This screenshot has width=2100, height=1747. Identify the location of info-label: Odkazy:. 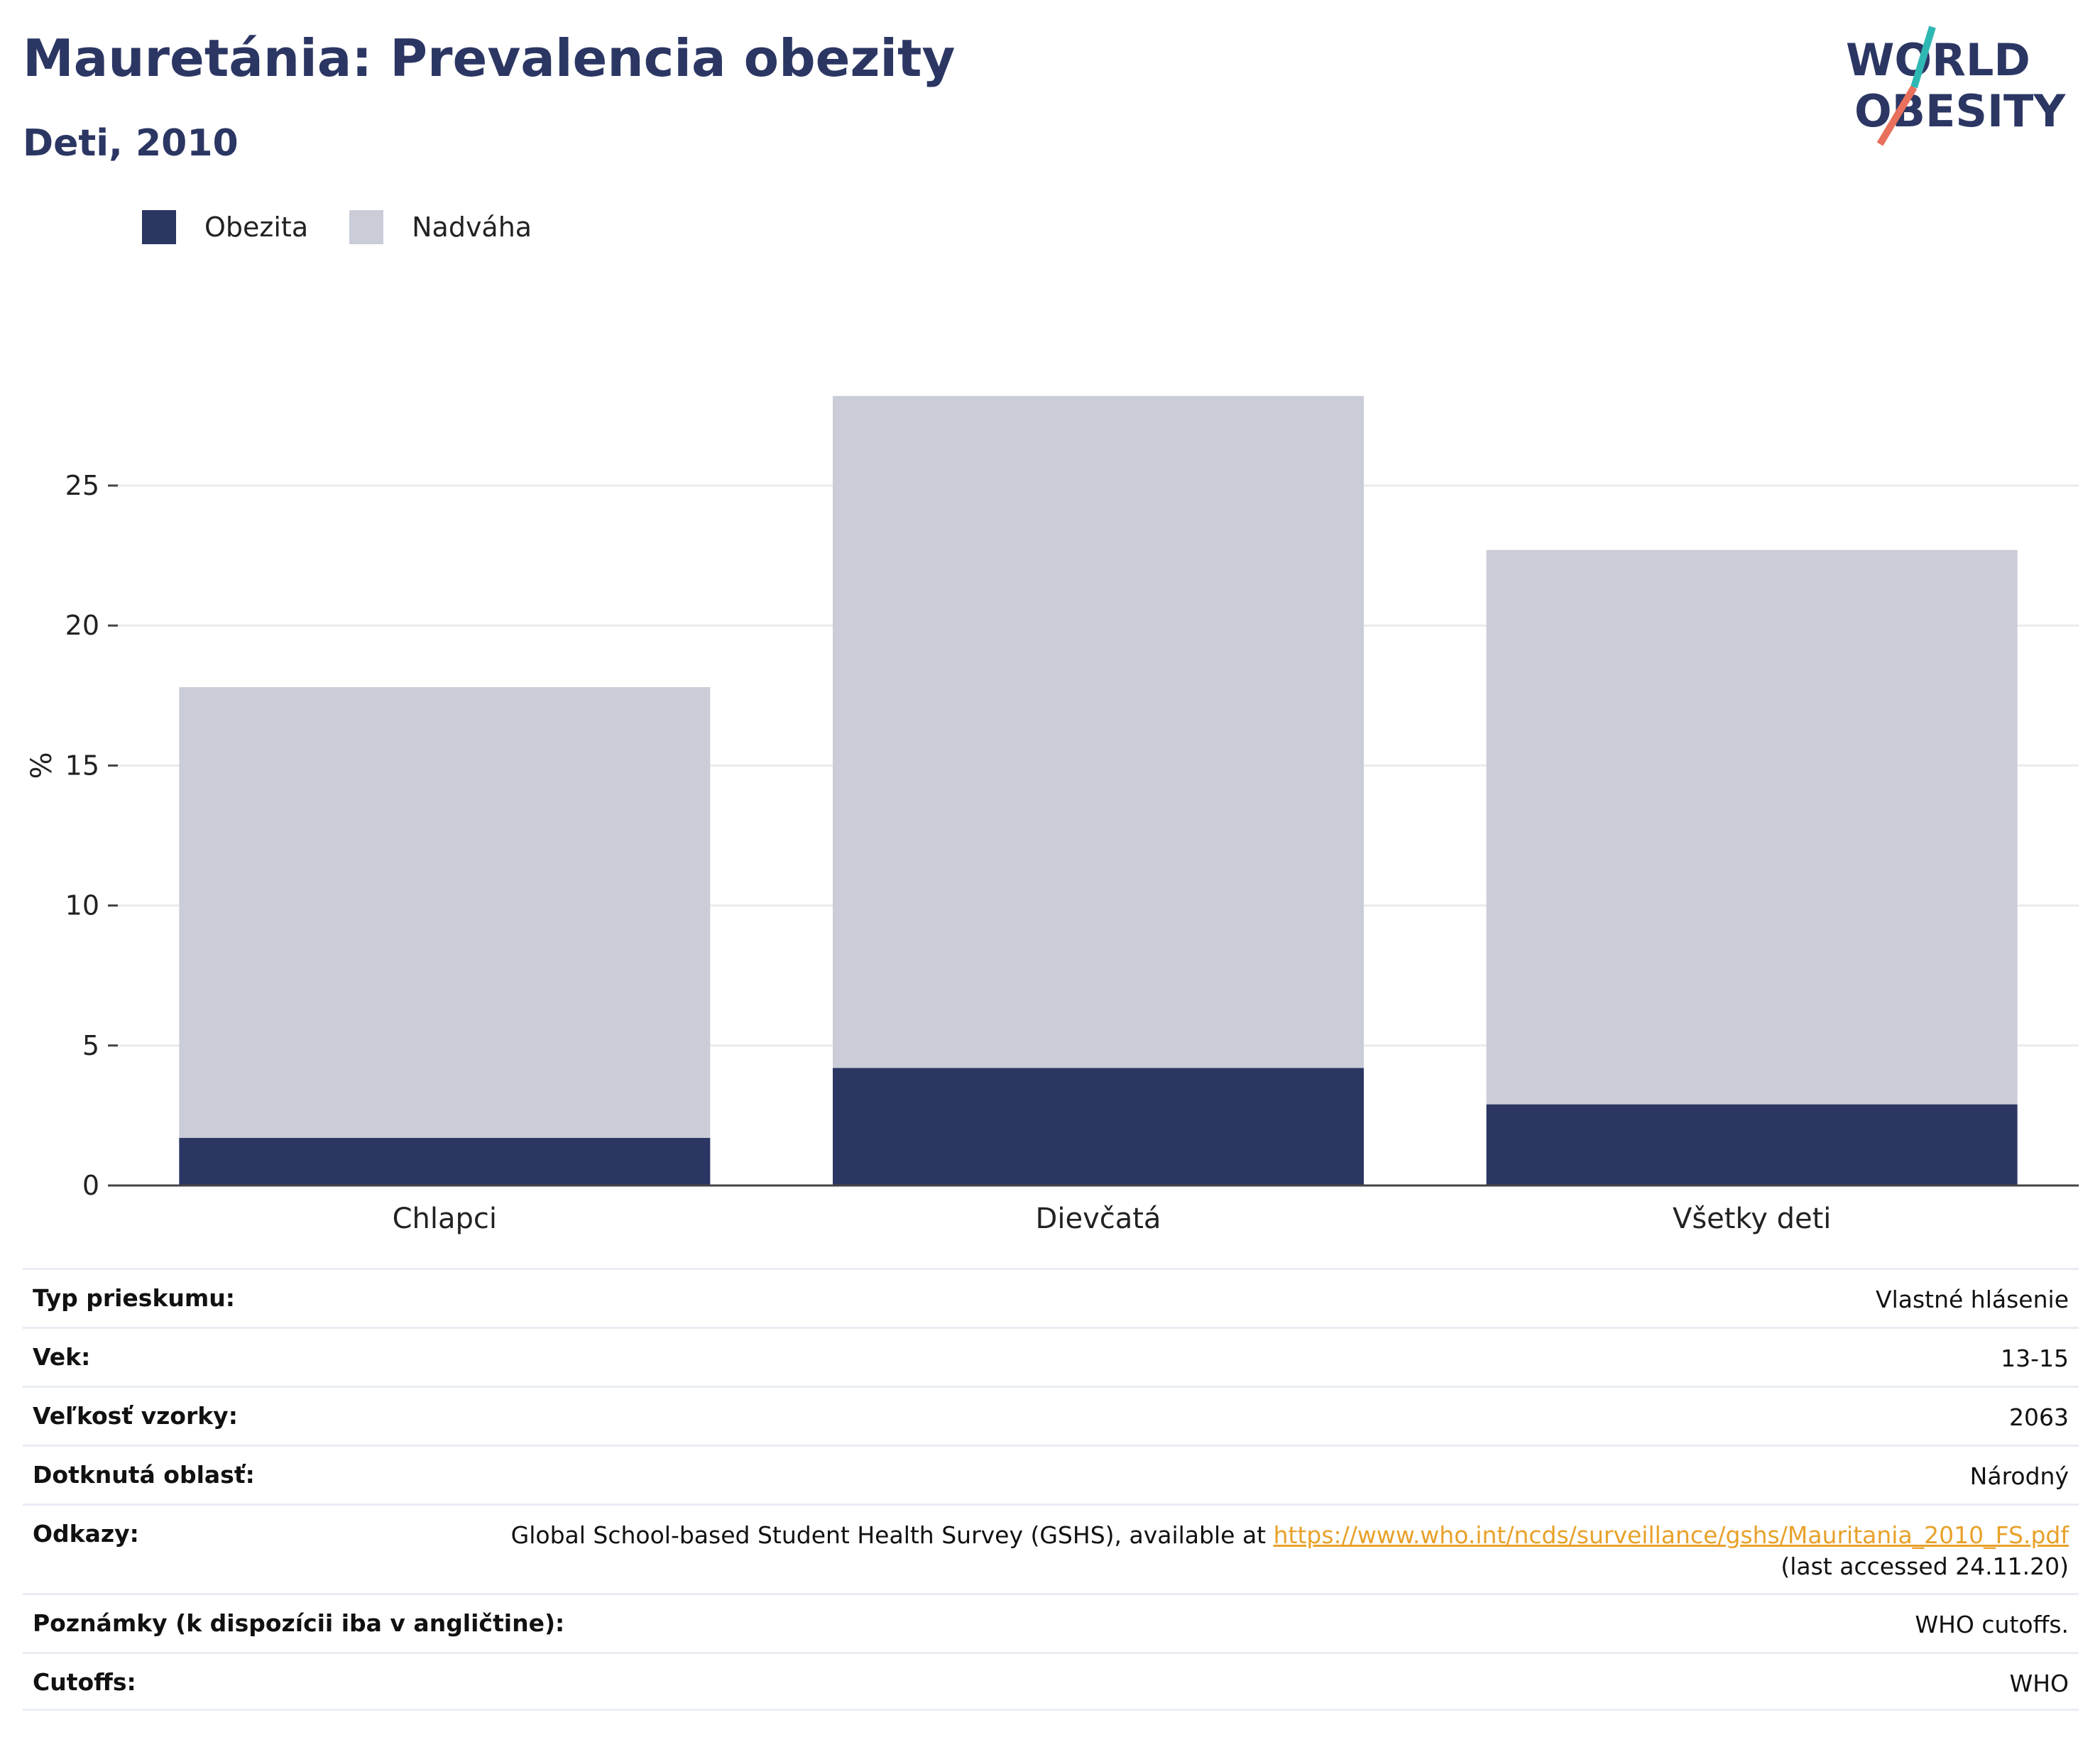
(86, 1534).